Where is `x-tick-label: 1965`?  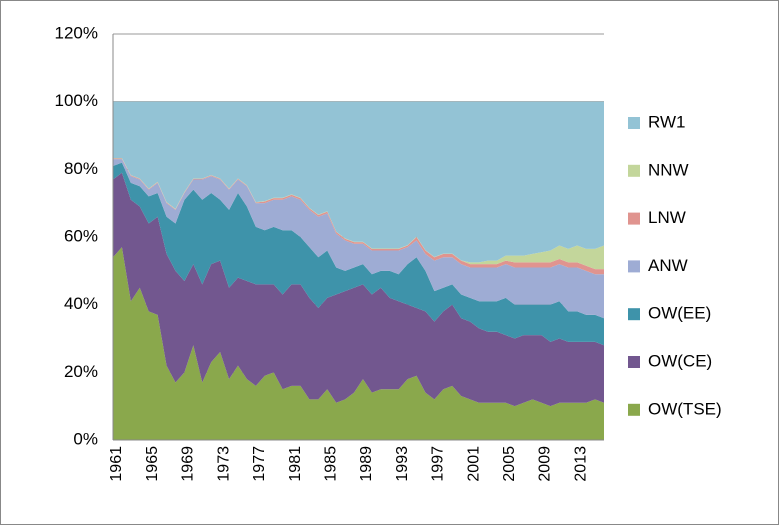
x-tick-label: 1965 is located at coordinates (152, 464).